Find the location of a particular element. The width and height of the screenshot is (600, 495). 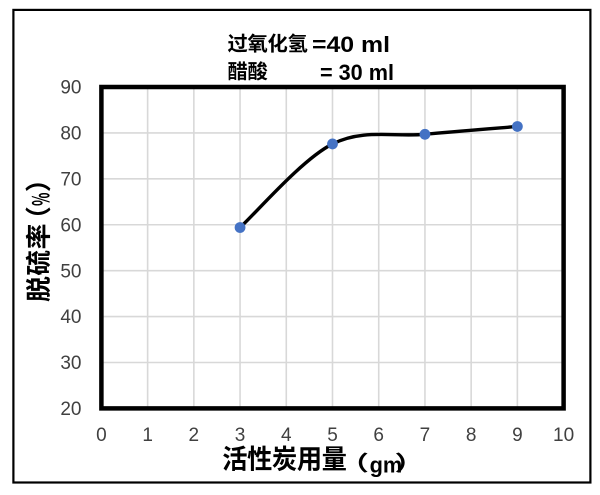

svg-text: 80 is located at coordinates (70, 134).